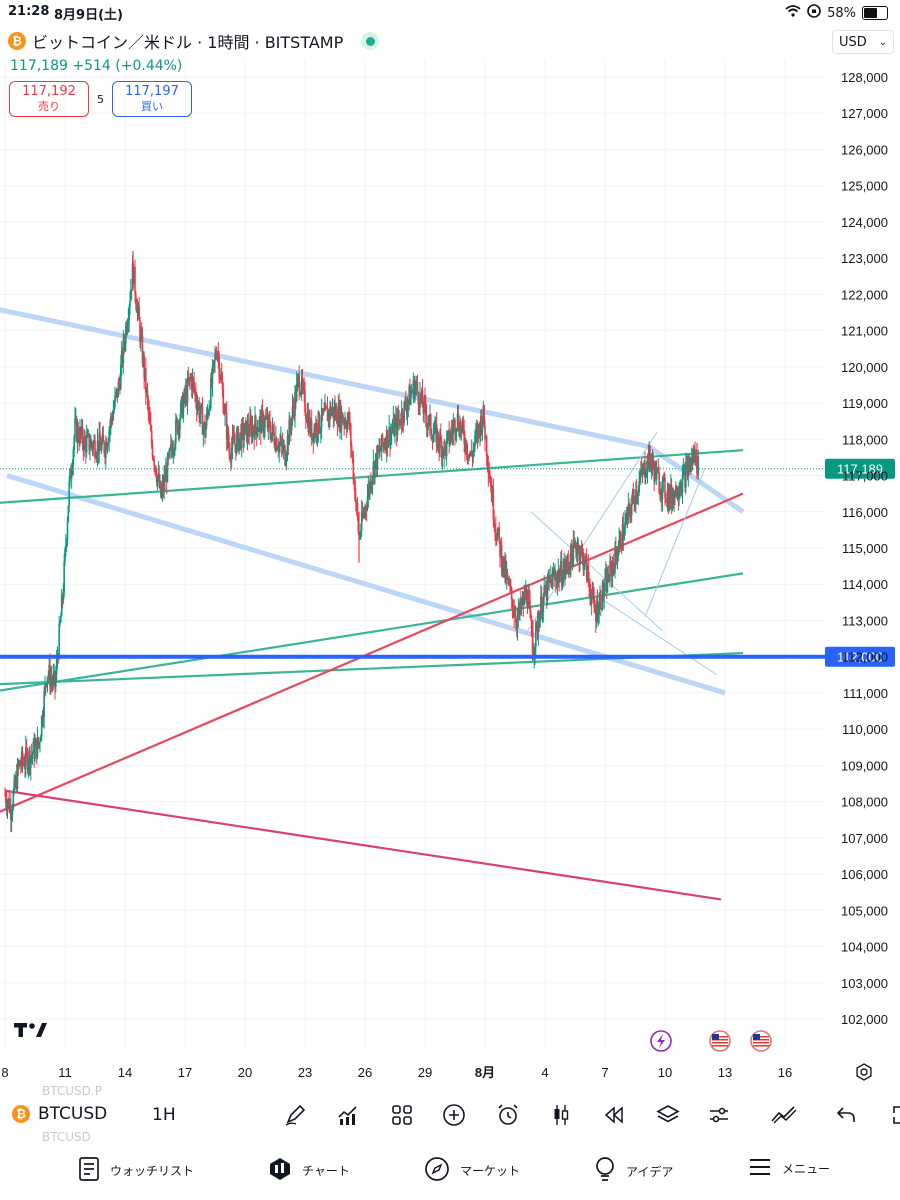 Image resolution: width=900 pixels, height=1200 pixels. Describe the element at coordinates (31, 1031) in the screenshot. I see `tradingview-logo` at that location.